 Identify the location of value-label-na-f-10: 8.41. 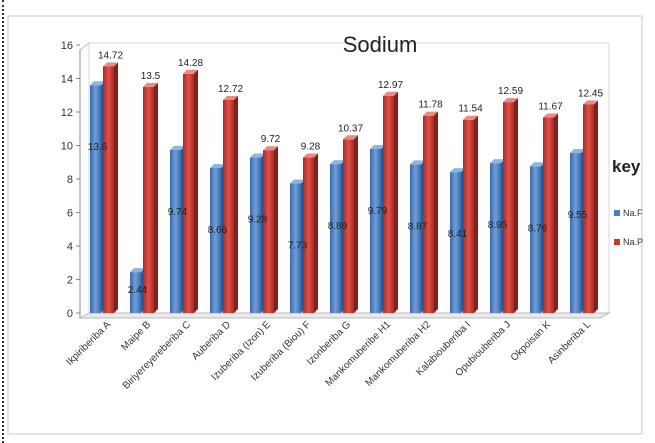
(458, 234).